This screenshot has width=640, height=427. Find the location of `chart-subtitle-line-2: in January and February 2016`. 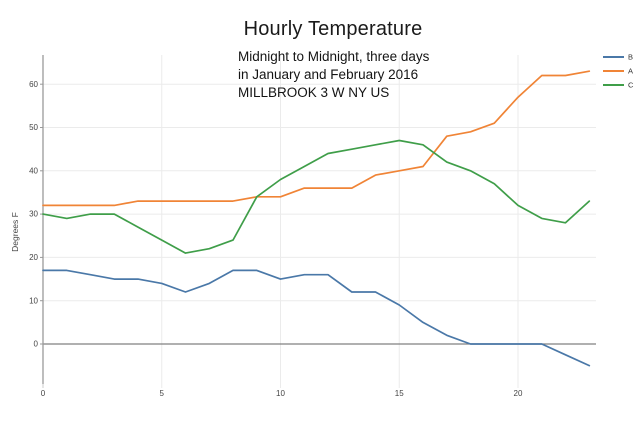

chart-subtitle-line-2: in January and February 2016 is located at coordinates (328, 74).